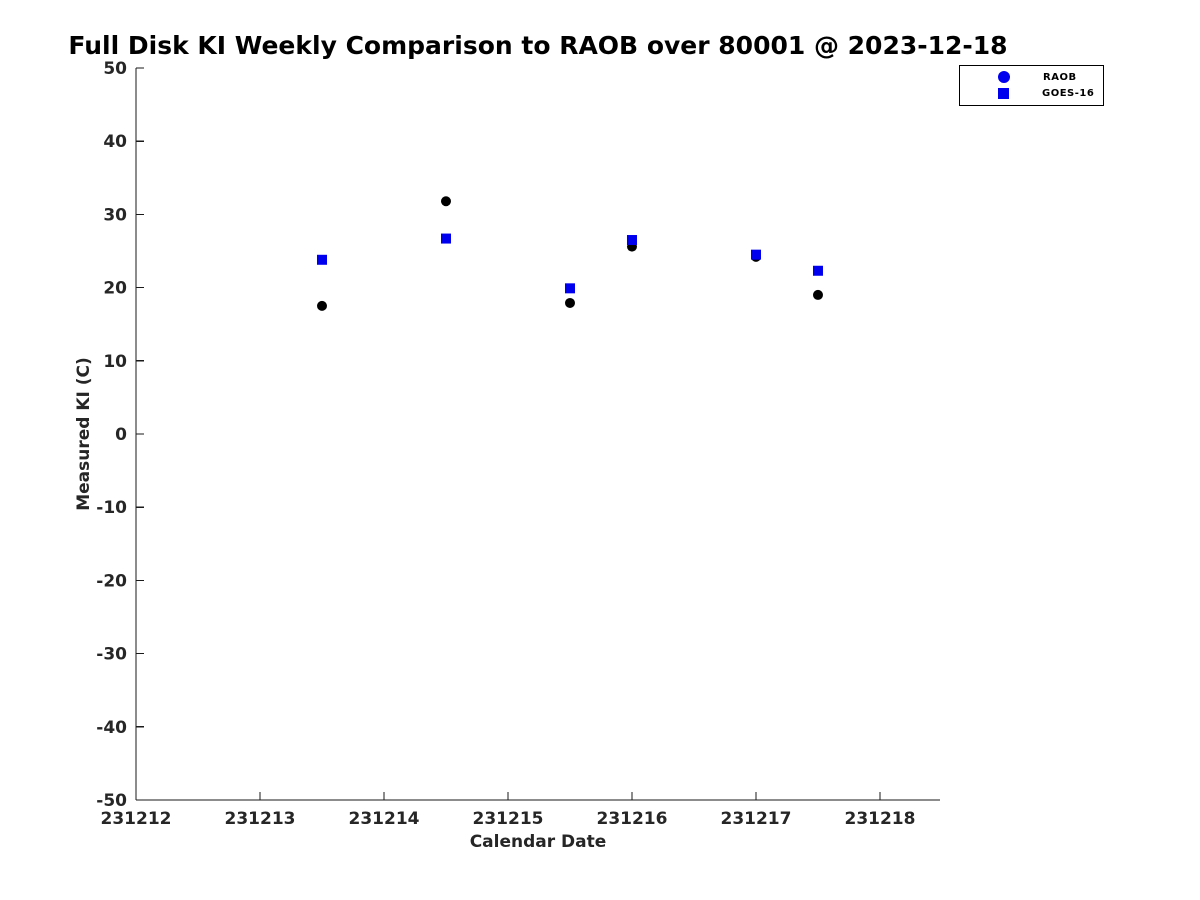 Image resolution: width=1200 pixels, height=900 pixels. Describe the element at coordinates (1068, 94) in the screenshot. I see `legend-label-goes16: GOES-16` at that location.